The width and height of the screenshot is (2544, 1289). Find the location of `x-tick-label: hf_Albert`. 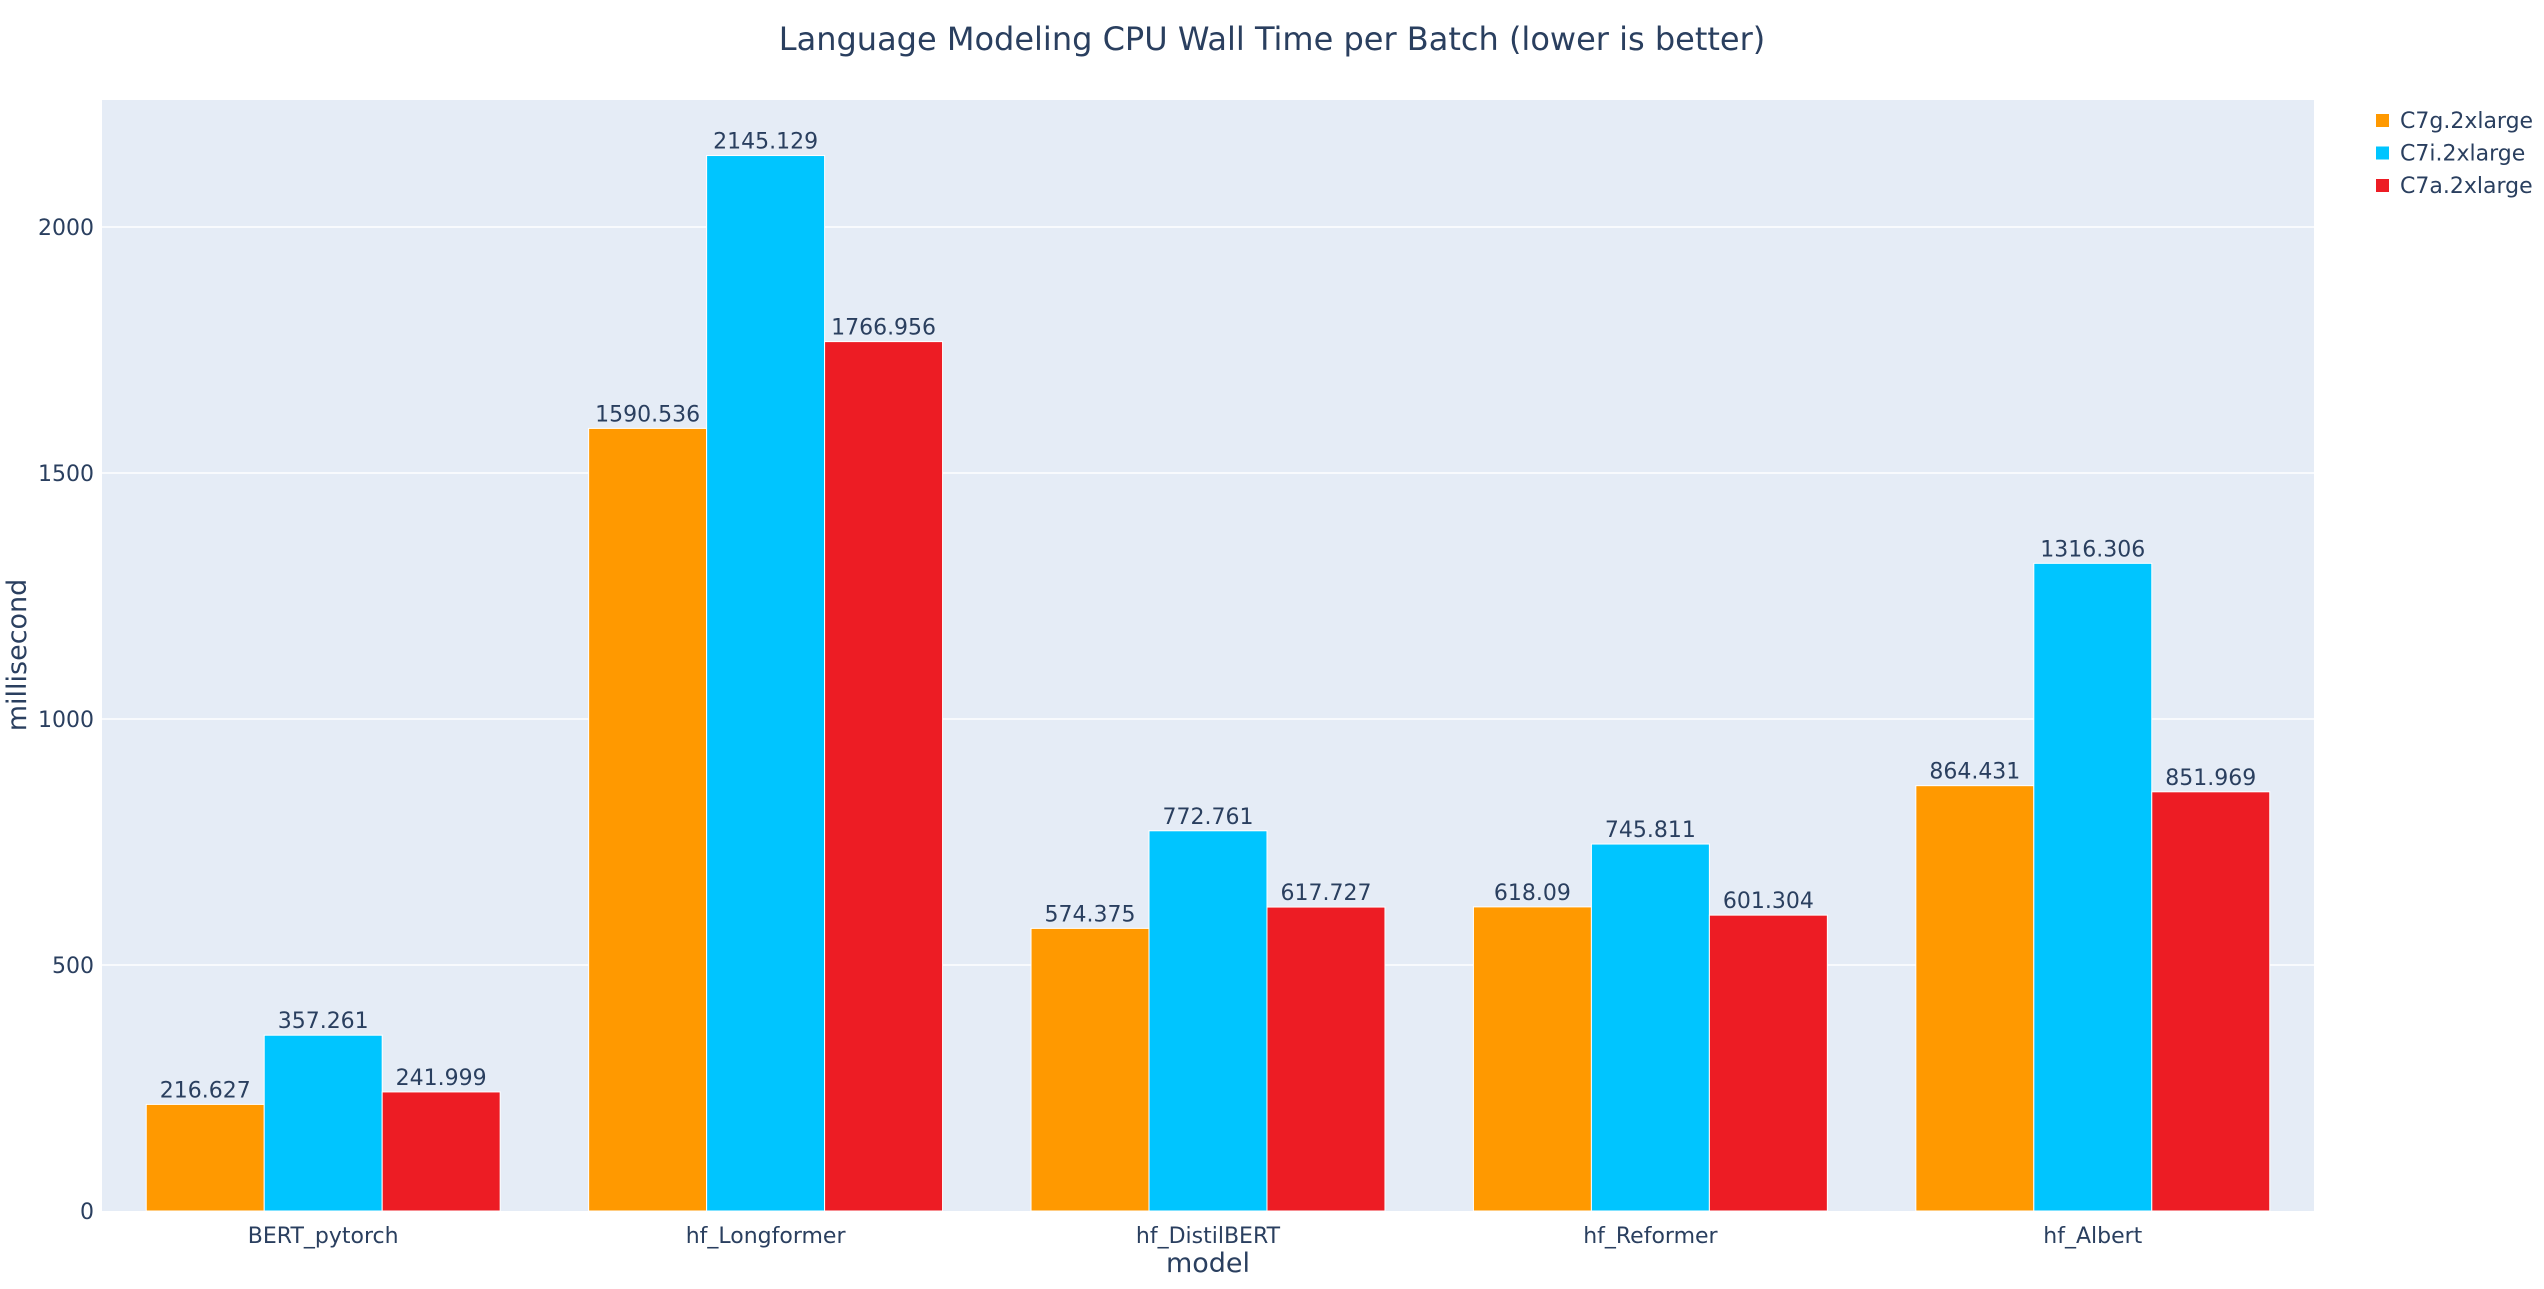

x-tick-label: hf_Albert is located at coordinates (2092, 1236).